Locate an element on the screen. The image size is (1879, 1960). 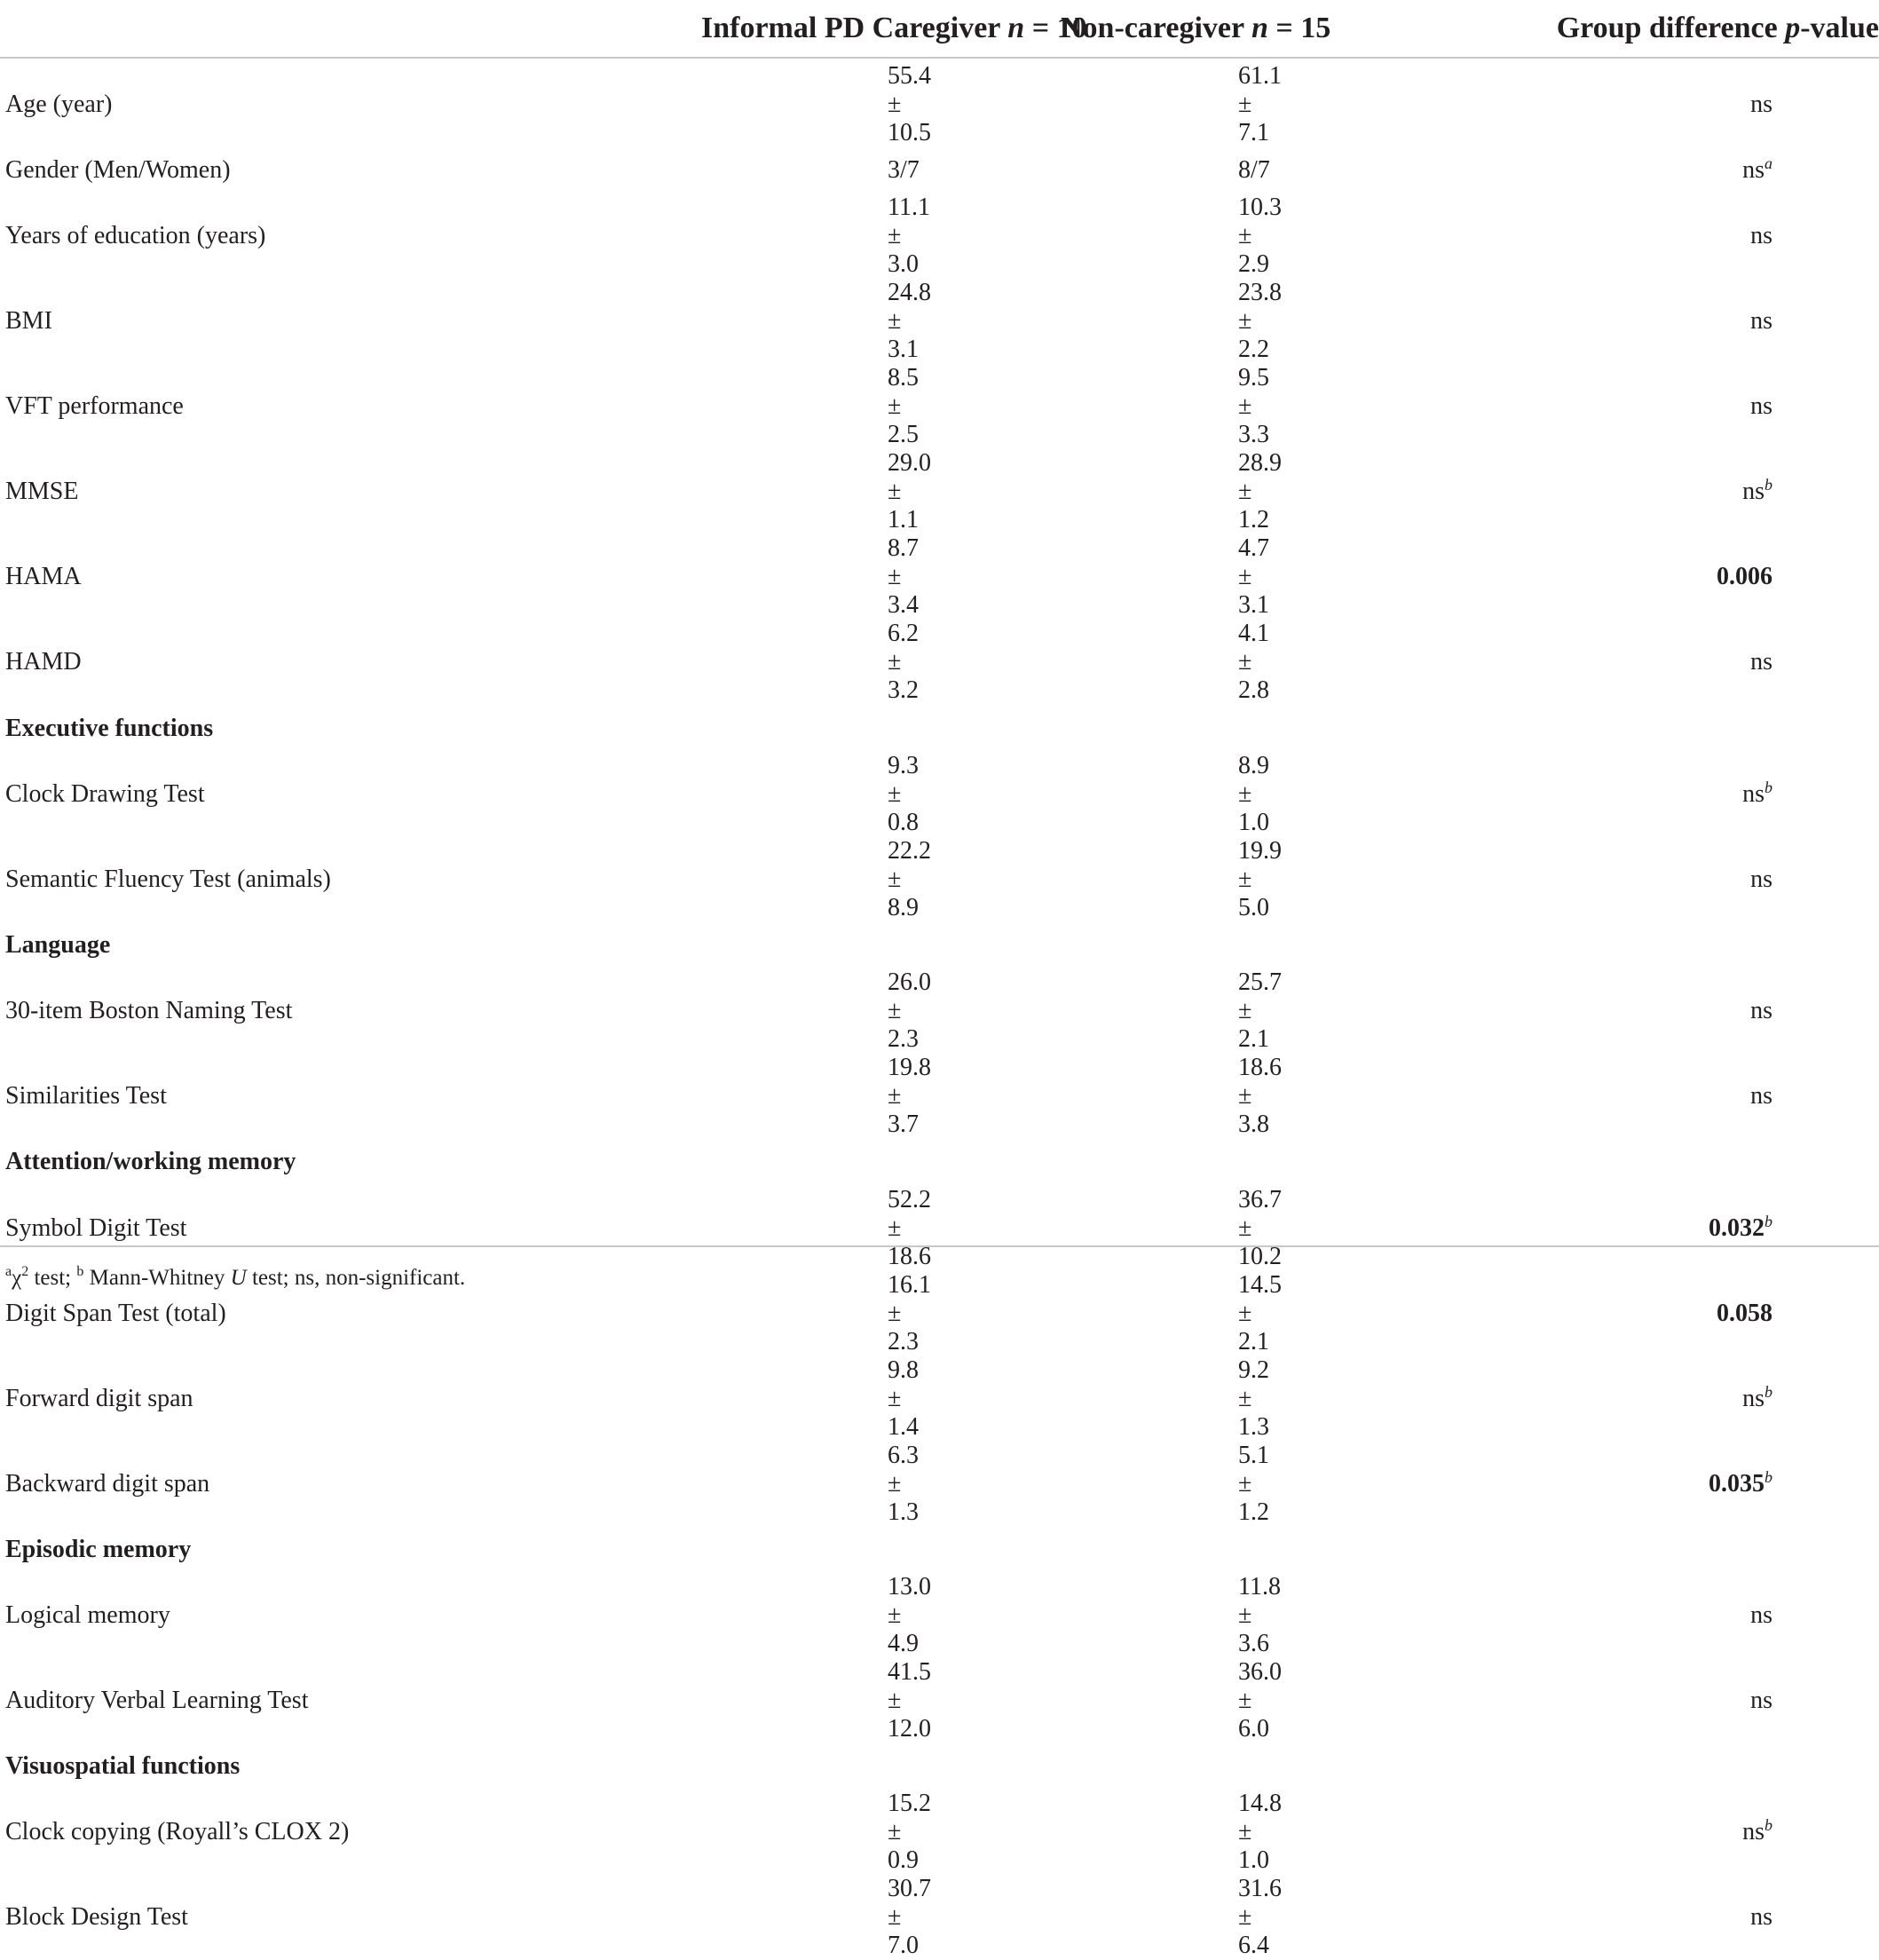
caregiver-value: 24.8 ± 3.1 is located at coordinates (910, 321).